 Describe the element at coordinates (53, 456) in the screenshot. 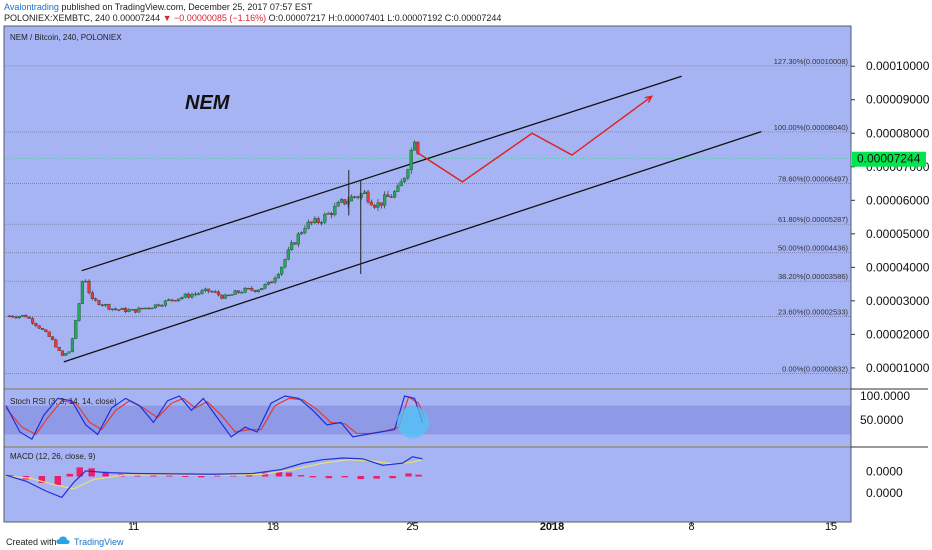

I see `macd-pane-title: MACD (12, 26, close, 9)` at that location.